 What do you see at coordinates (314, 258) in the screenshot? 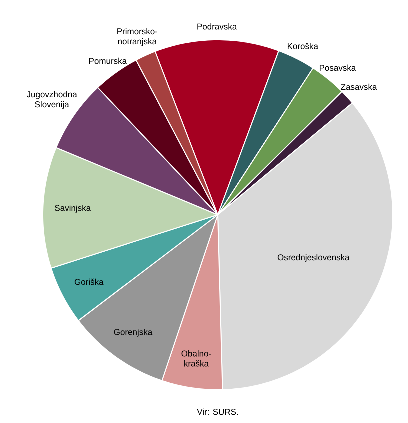
I see `slice-label: Osrednjeslovenska` at bounding box center [314, 258].